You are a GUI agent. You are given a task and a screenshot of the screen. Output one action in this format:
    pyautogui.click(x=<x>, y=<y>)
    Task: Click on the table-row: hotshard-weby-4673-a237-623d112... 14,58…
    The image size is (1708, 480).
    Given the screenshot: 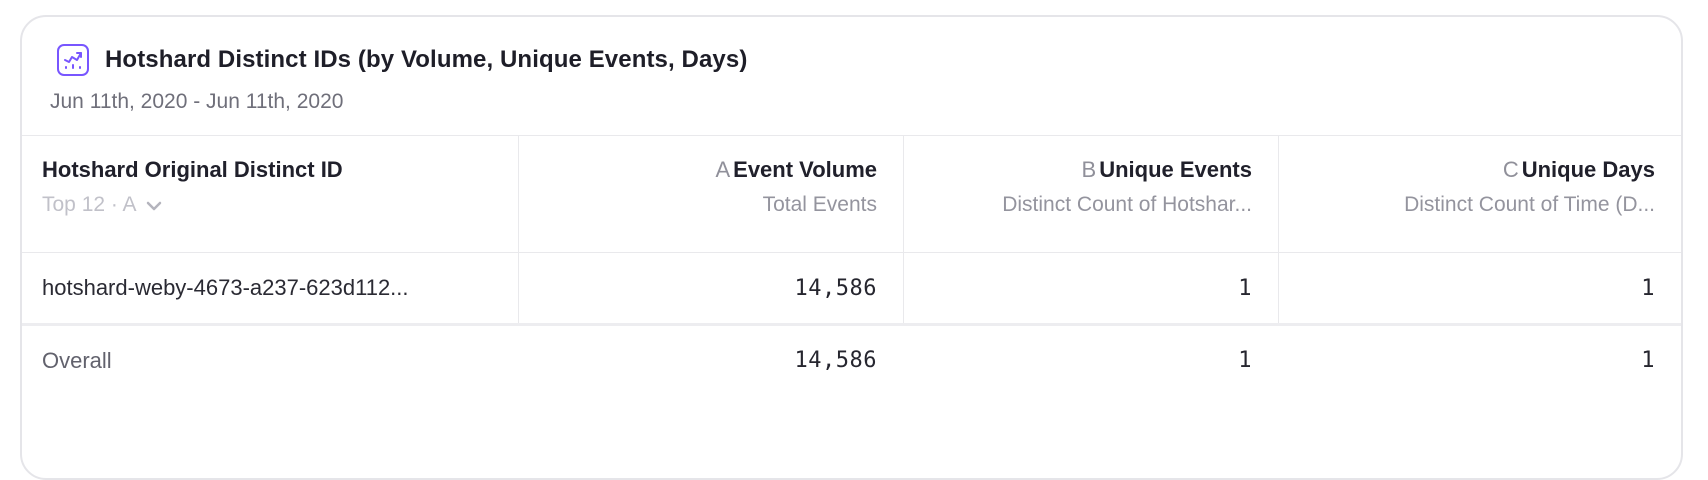 What is the action you would take?
    pyautogui.click(x=851, y=289)
    